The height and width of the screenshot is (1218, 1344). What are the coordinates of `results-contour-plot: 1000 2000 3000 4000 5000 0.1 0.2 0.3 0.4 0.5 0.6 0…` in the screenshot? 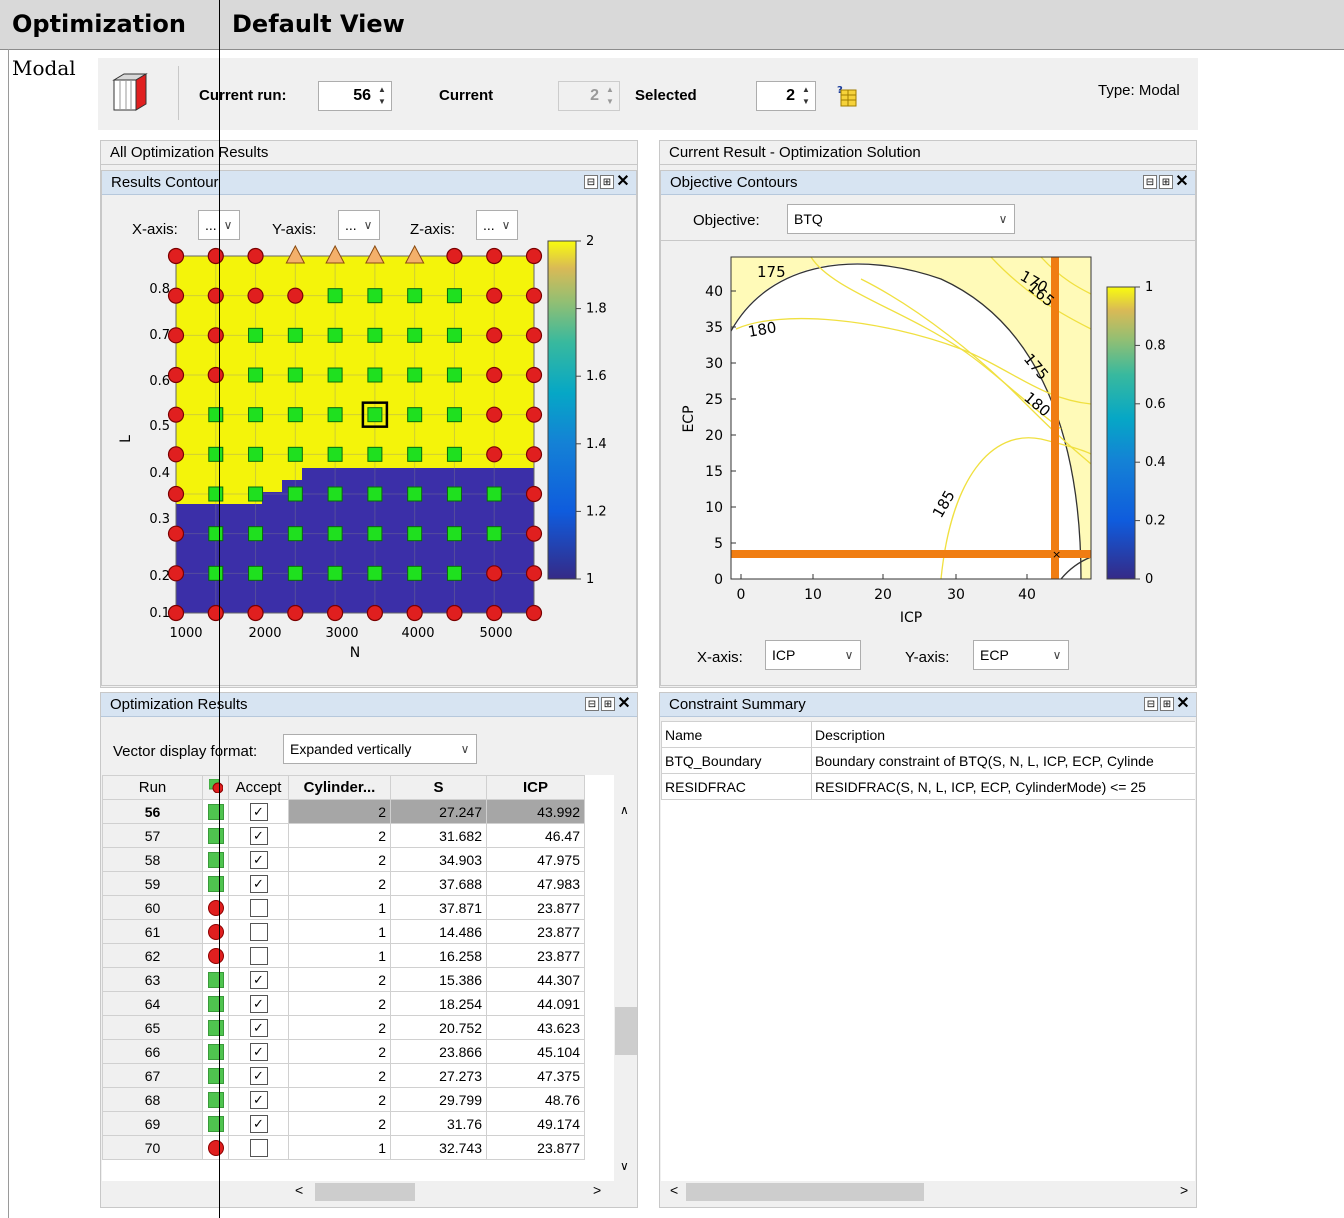 It's located at (369, 449).